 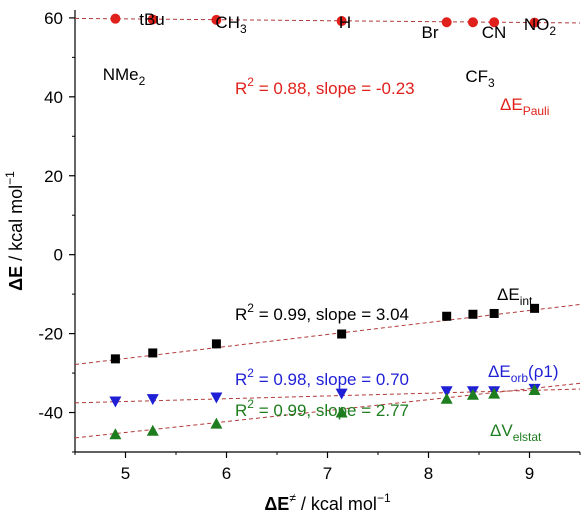 I want to click on series-label-int: ΔEint, so click(x=515, y=296).